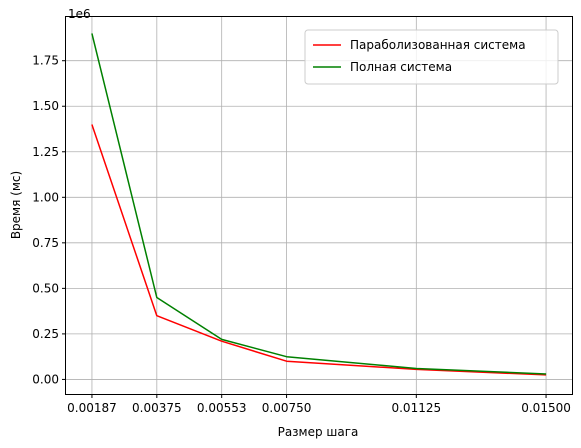 This screenshot has width=581, height=448. Describe the element at coordinates (45, 197) in the screenshot. I see `y-tick-label: 1.00` at that location.